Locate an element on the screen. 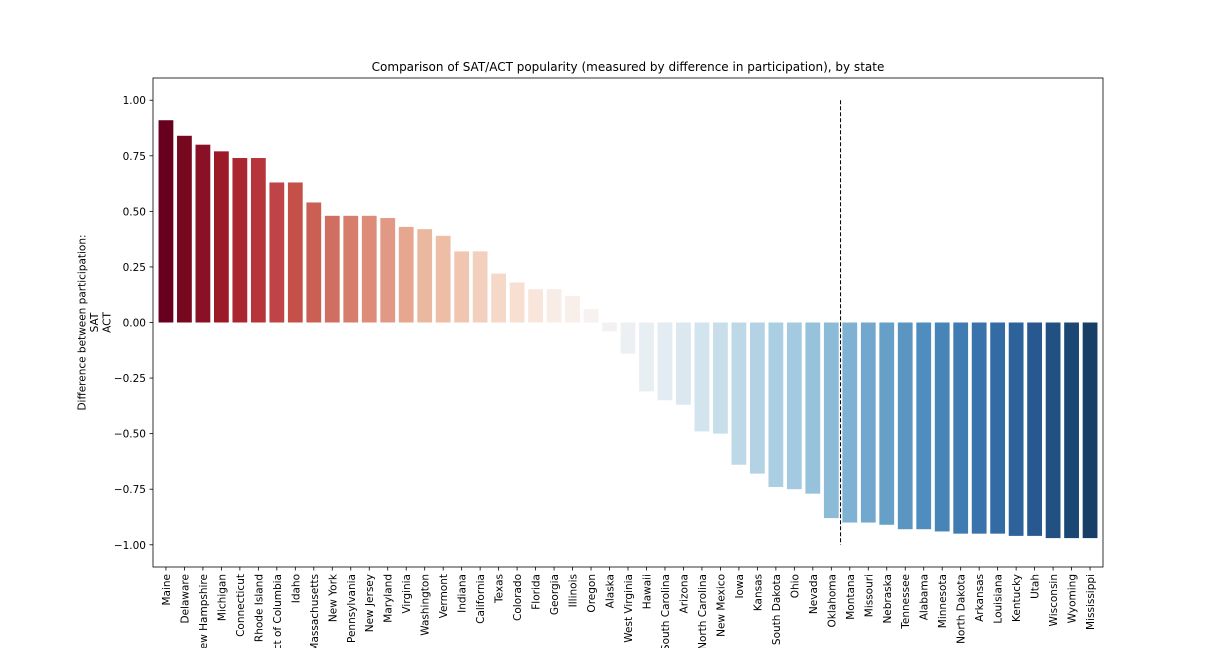  x-tick-label: Delaware is located at coordinates (185, 598).